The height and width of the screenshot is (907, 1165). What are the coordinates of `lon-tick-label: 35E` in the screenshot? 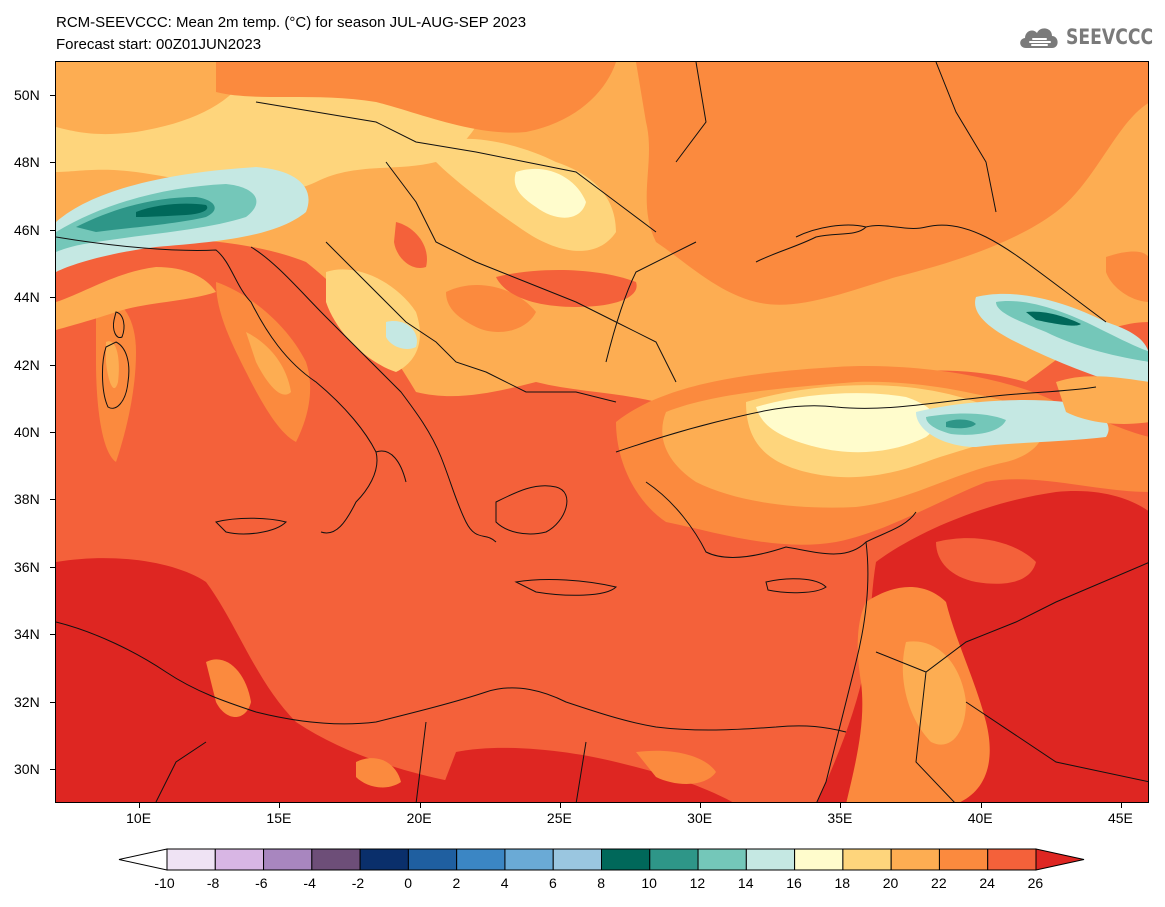 It's located at (840, 818).